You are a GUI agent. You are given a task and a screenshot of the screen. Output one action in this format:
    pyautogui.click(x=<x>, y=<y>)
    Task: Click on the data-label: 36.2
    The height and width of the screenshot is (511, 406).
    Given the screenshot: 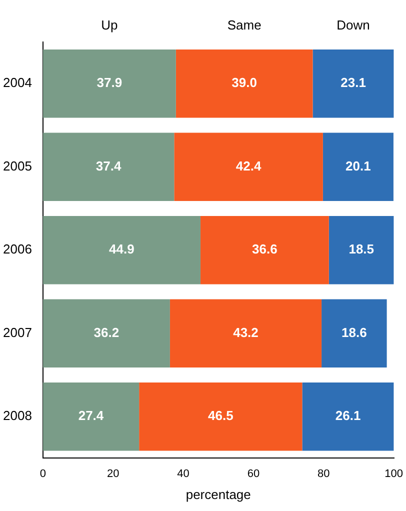 What is the action you would take?
    pyautogui.click(x=107, y=332)
    